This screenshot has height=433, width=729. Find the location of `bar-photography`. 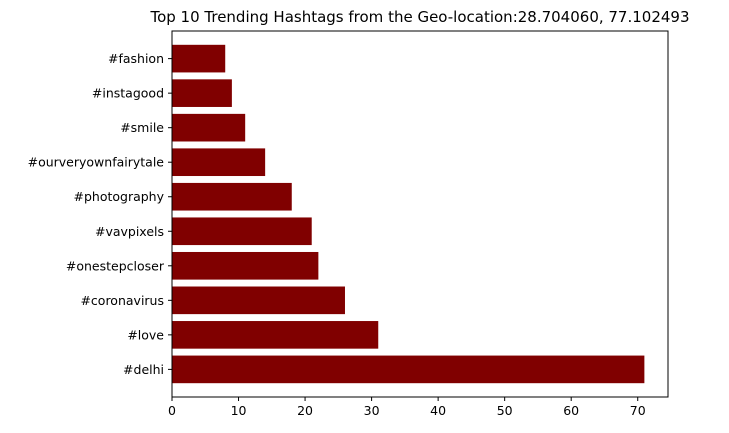

bar-photography is located at coordinates (232, 196).